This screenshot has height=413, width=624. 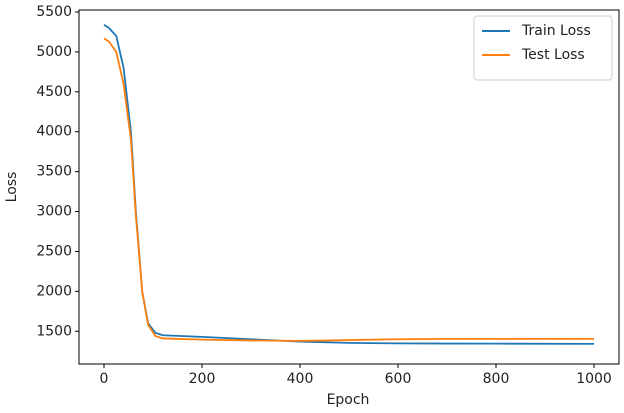 I want to click on y-tick-label: 4000, so click(x=54, y=132).